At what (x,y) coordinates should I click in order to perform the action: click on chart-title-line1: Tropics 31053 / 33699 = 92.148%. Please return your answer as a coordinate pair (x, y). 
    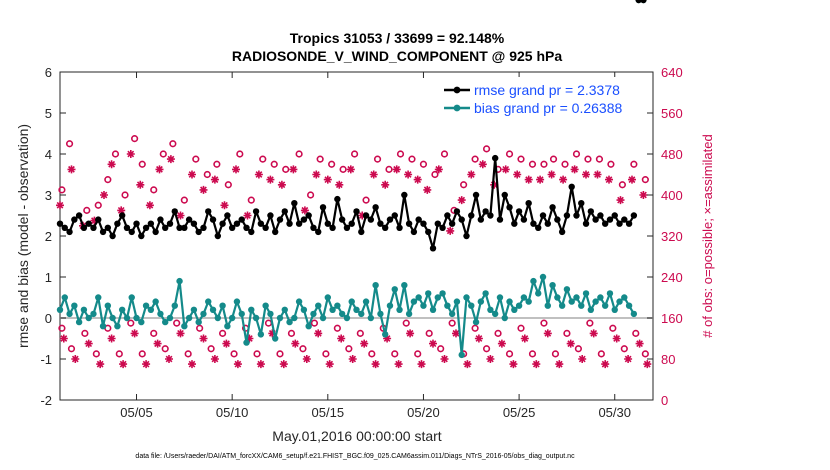
    Looking at the image, I should click on (397, 38).